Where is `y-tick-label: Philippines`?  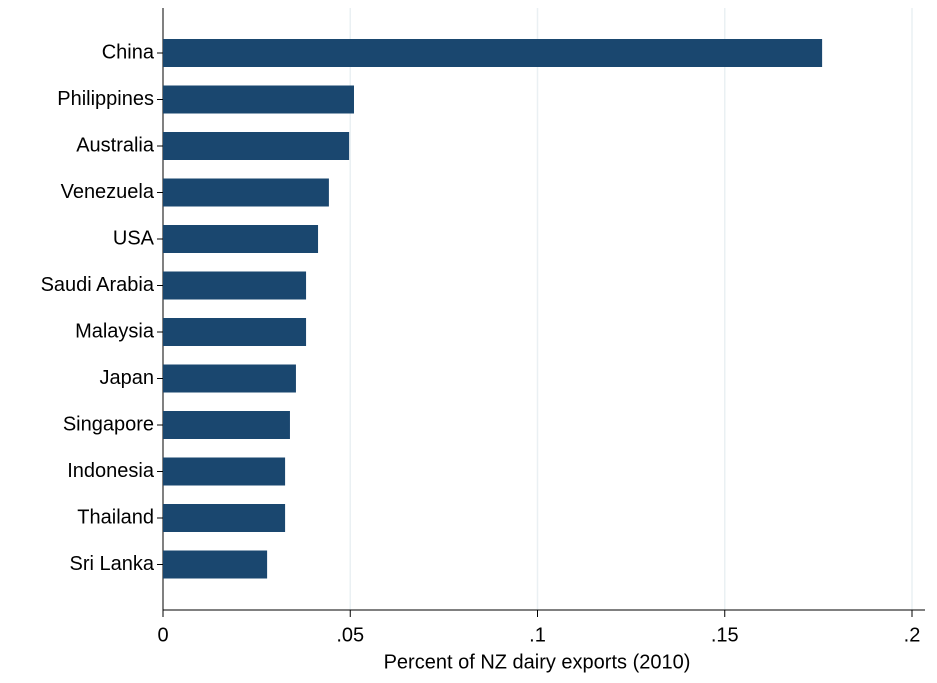
y-tick-label: Philippines is located at coordinates (105, 99).